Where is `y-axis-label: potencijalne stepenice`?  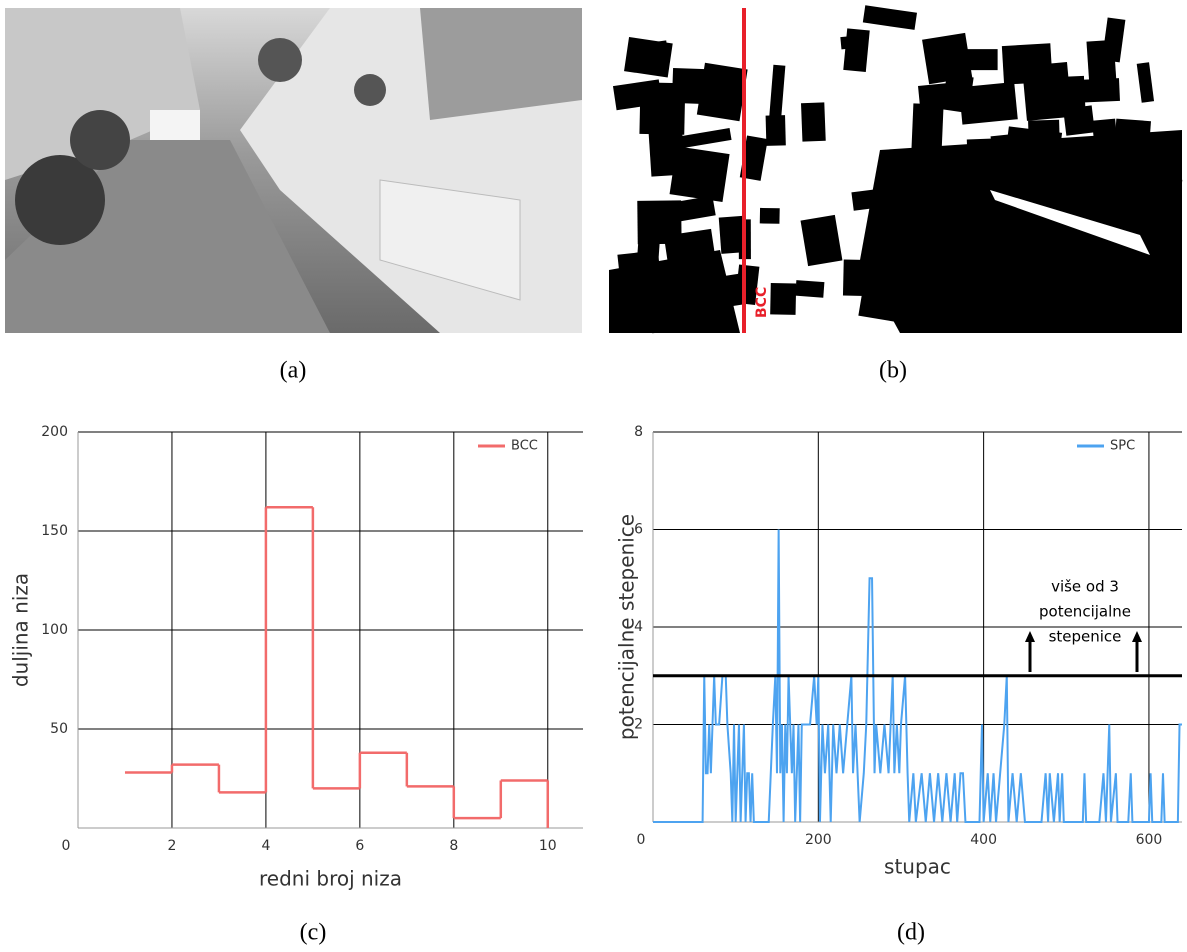
y-axis-label: potencijalne stepenice is located at coordinates (627, 627).